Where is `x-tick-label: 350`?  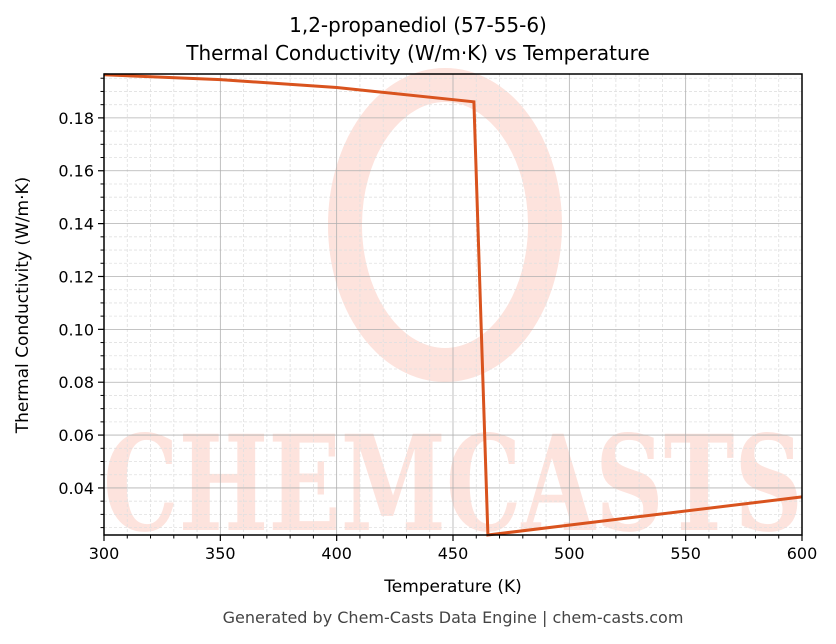 x-tick-label: 350 is located at coordinates (220, 553).